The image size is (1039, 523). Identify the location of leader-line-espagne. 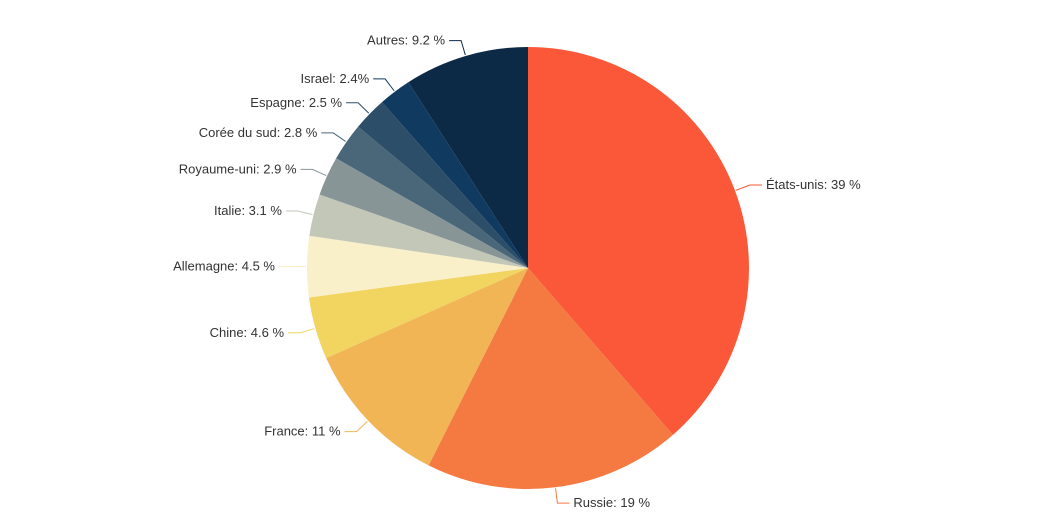
(358, 108).